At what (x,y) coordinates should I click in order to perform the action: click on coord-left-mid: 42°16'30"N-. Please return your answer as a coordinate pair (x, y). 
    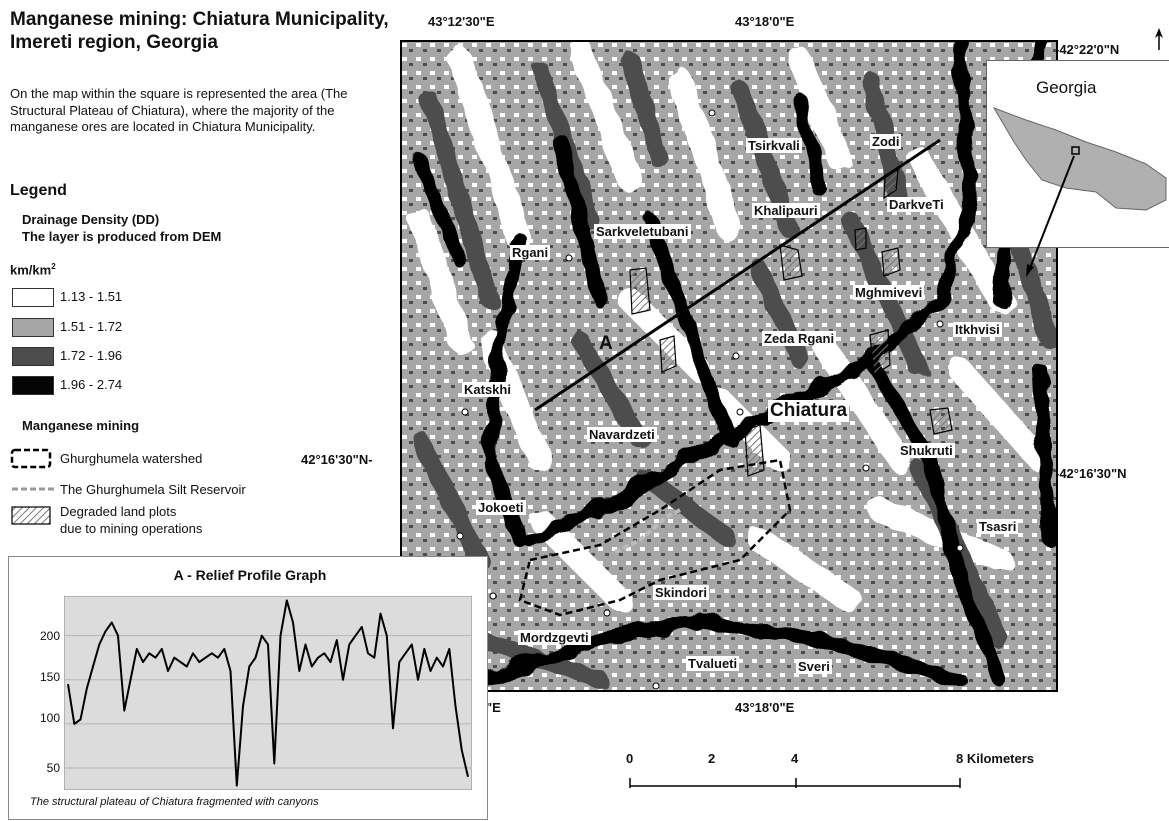
    Looking at the image, I should click on (337, 459).